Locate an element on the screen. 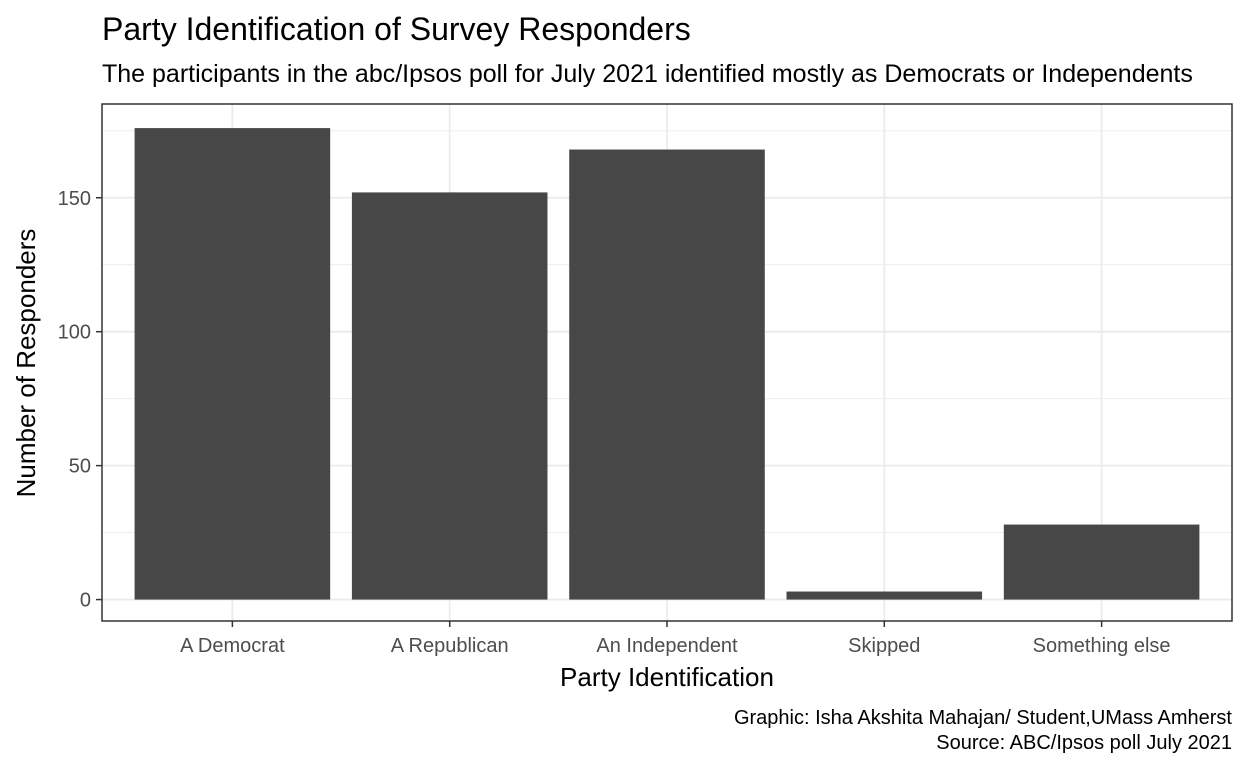  caption-source: Source: ABC/Ipsos poll July 2021 is located at coordinates (1084, 743).